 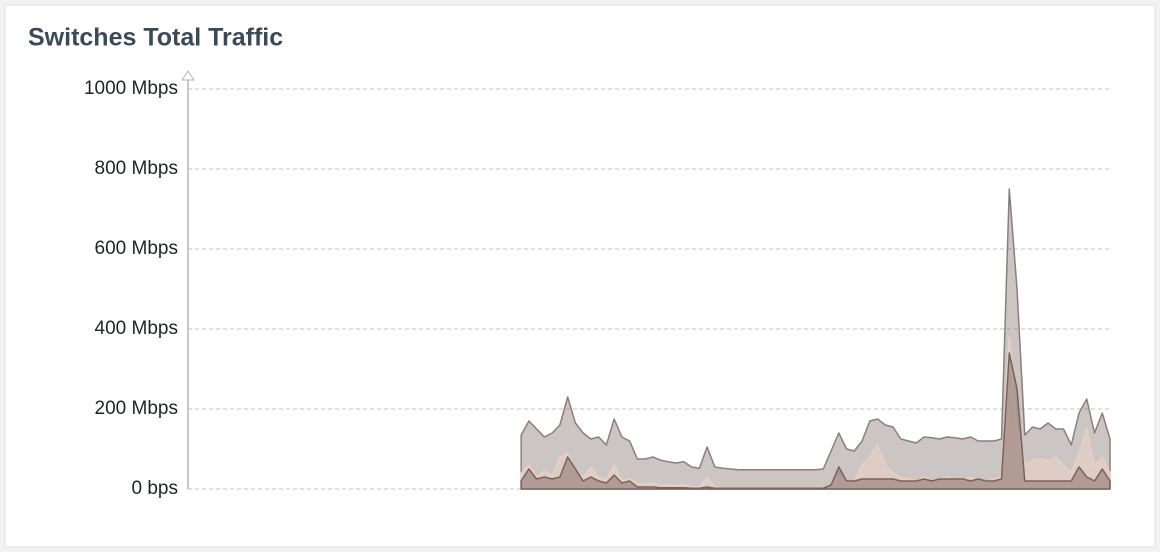 I want to click on y-tick-label: 1000 Mbps, so click(x=131, y=88).